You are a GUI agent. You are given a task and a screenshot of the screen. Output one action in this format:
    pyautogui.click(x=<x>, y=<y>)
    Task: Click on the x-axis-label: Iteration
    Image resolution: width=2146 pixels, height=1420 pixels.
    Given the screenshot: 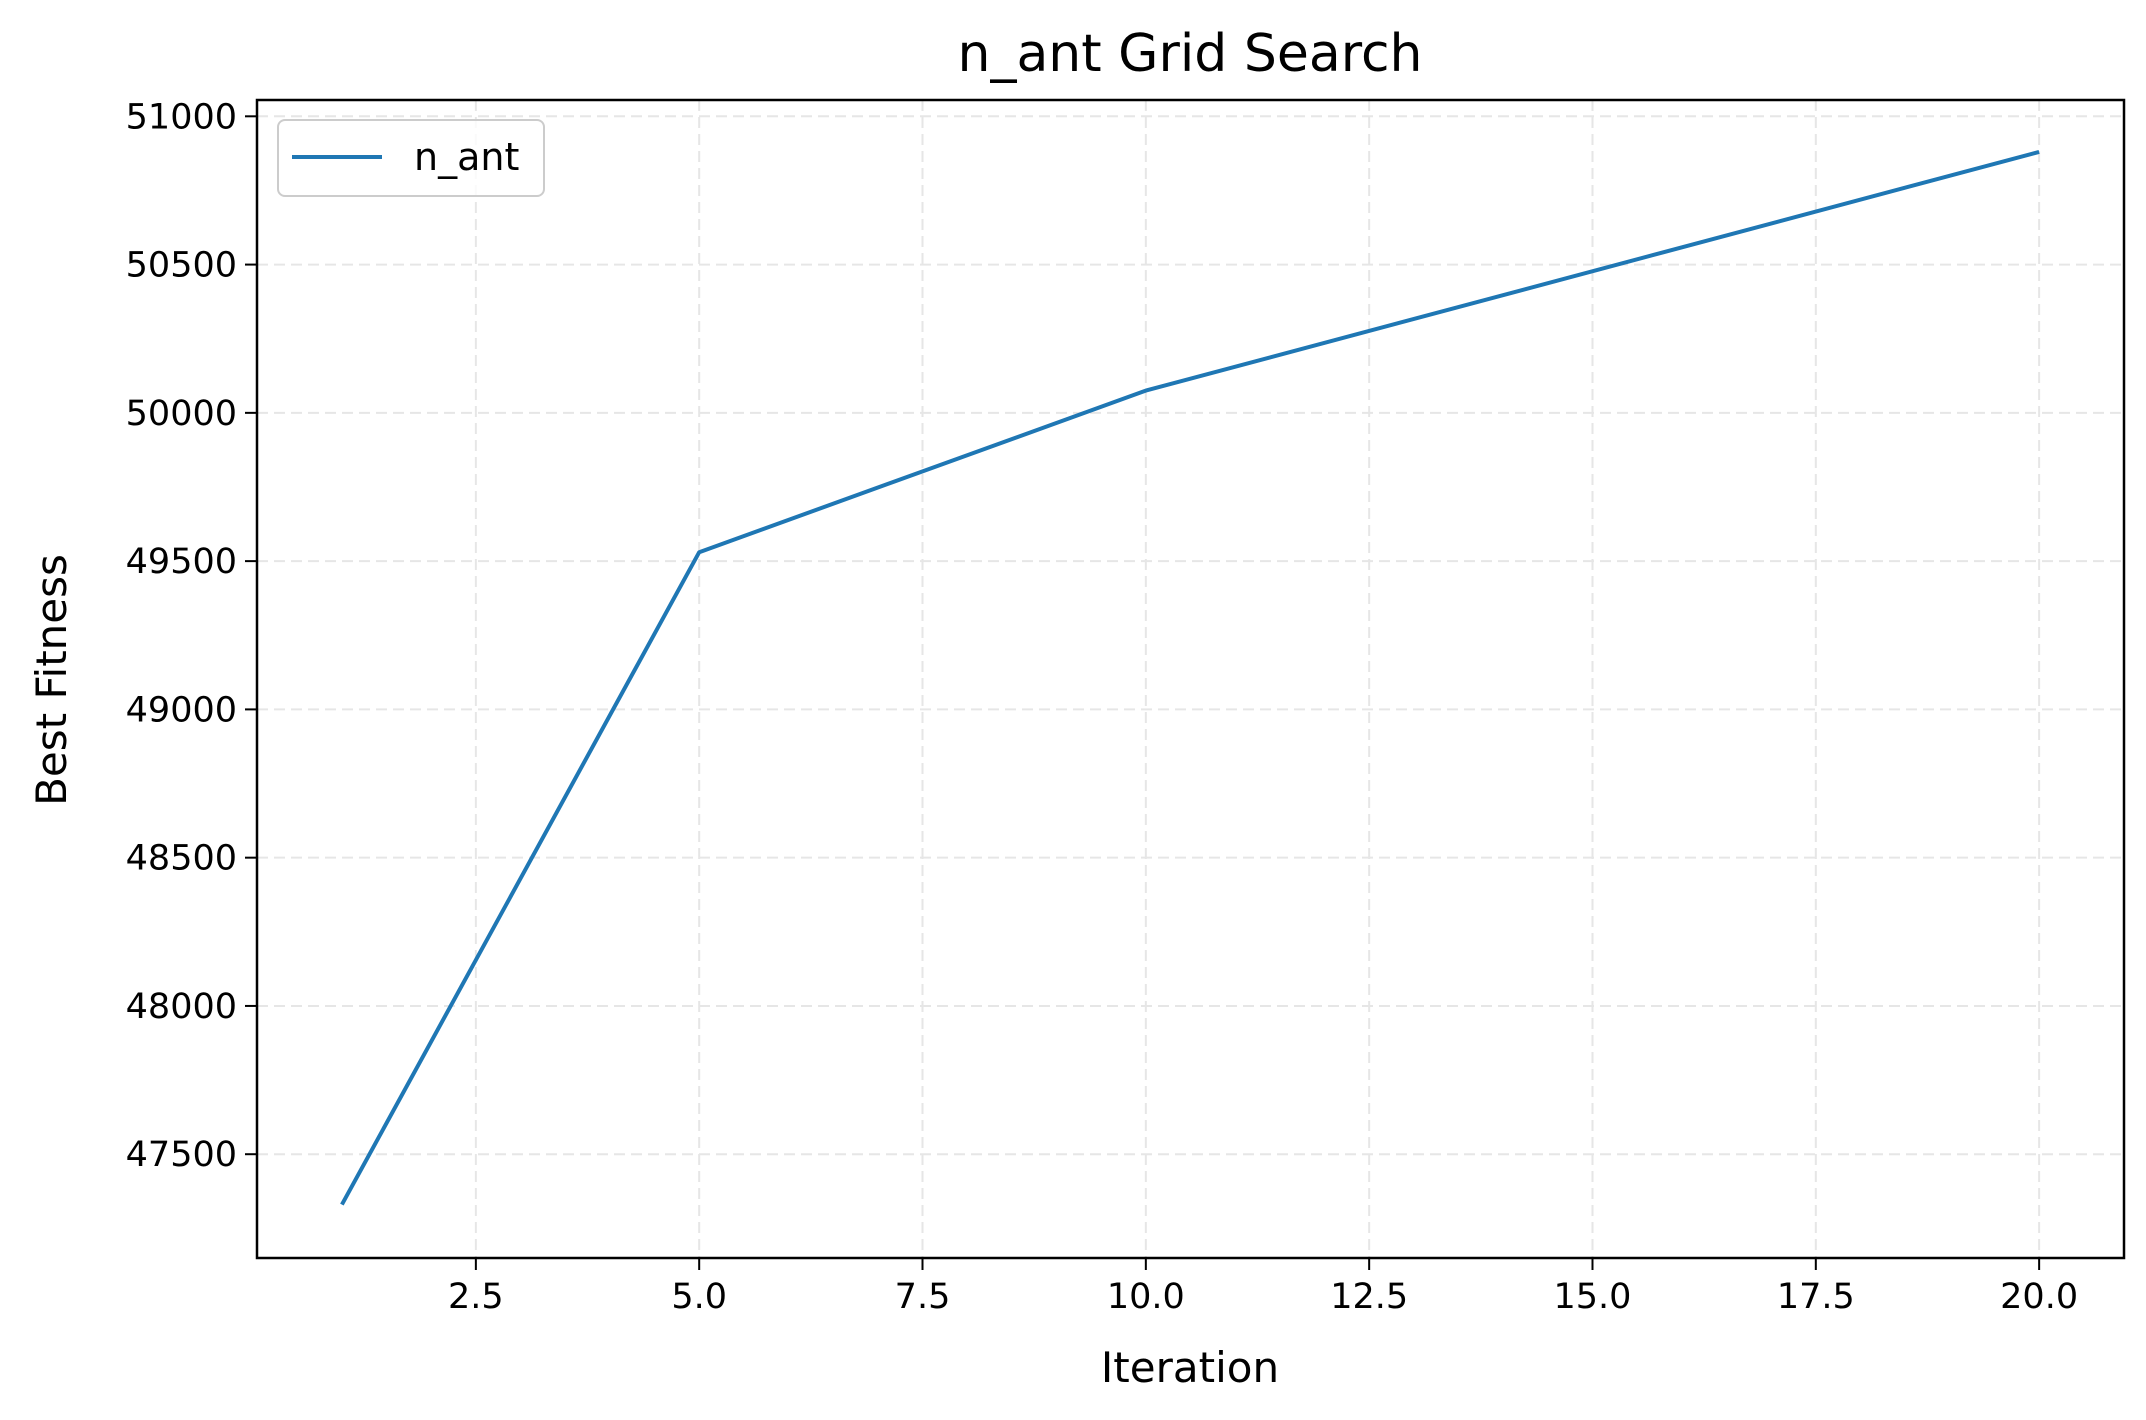 What is the action you would take?
    pyautogui.click(x=1190, y=1367)
    